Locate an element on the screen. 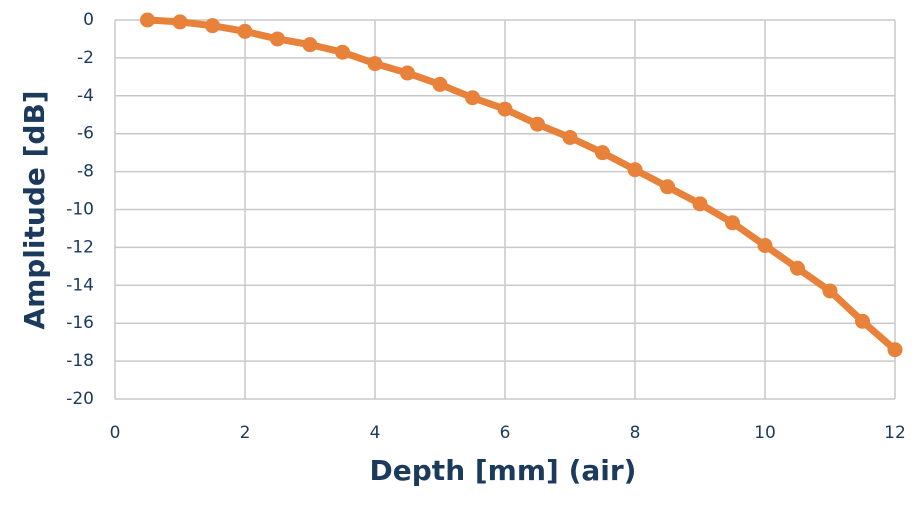 Image resolution: width=915 pixels, height=518 pixels. x-tick-label: 6 is located at coordinates (505, 433).